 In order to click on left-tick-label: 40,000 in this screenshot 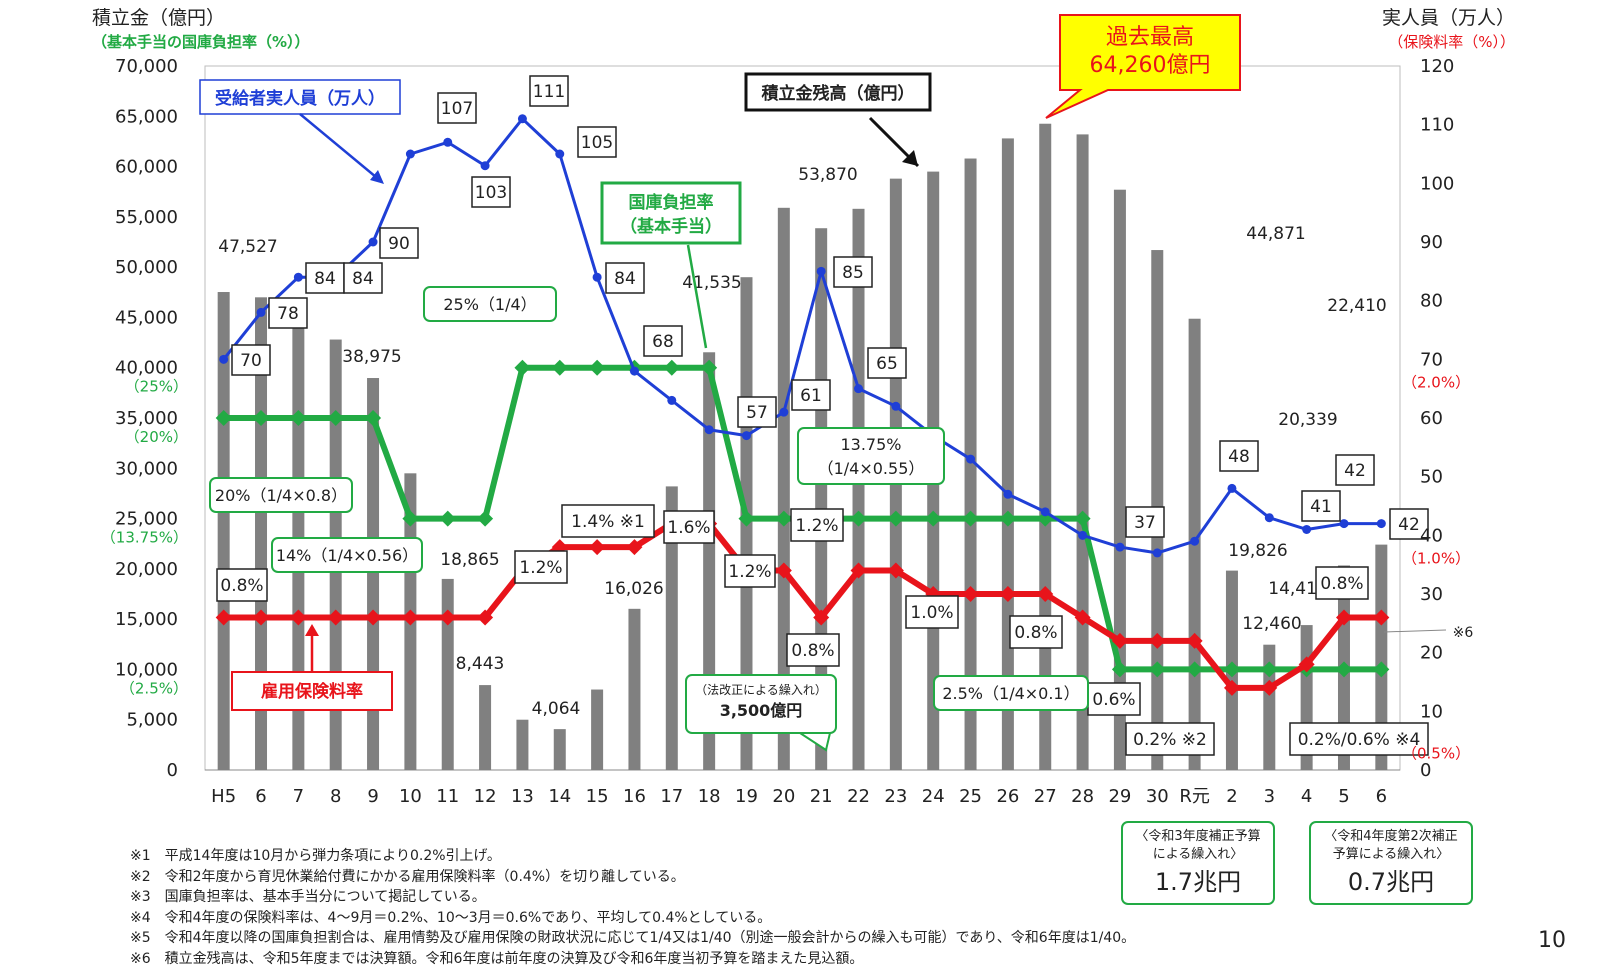, I will do `click(146, 368)`.